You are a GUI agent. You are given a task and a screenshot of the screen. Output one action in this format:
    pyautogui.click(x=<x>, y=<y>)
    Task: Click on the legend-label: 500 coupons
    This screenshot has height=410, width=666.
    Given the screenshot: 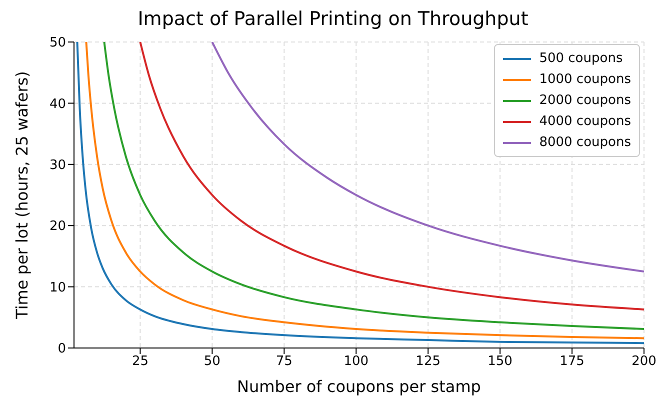 What is the action you would take?
    pyautogui.click(x=581, y=58)
    